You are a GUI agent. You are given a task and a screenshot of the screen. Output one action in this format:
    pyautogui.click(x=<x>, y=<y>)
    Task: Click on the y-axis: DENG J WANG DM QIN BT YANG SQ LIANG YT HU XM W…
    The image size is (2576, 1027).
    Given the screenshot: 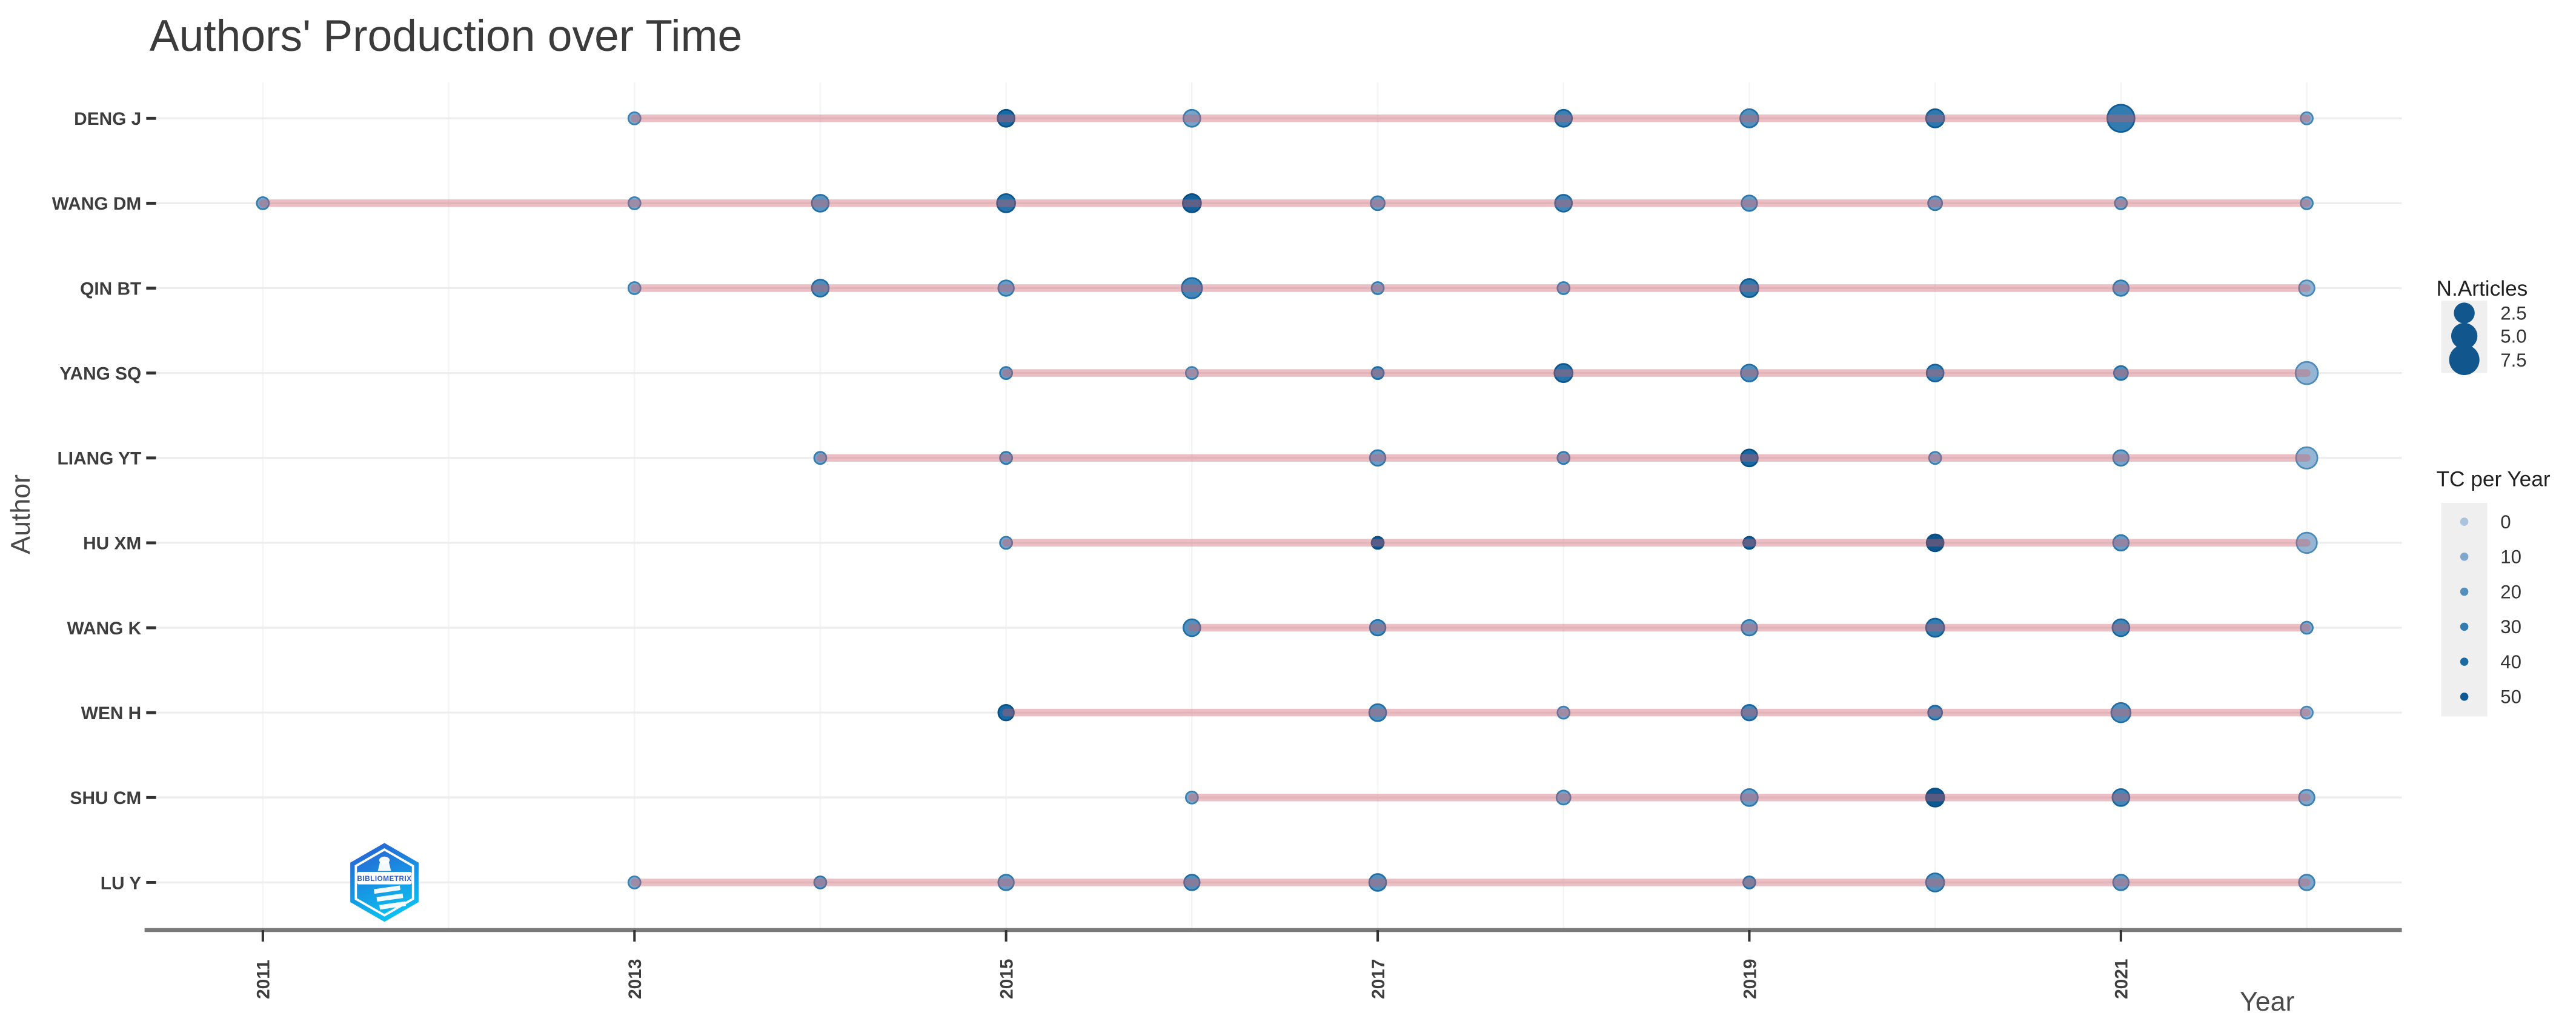 What is the action you would take?
    pyautogui.click(x=104, y=501)
    